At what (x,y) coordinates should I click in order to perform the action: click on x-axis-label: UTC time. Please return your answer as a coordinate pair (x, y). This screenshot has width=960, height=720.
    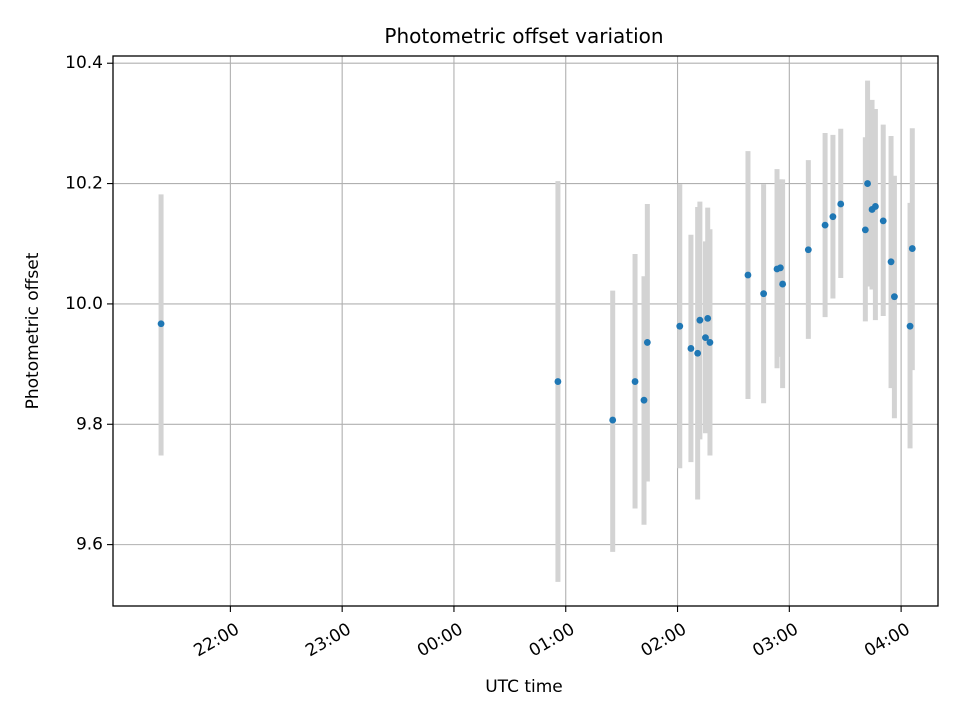
    Looking at the image, I should click on (524, 687).